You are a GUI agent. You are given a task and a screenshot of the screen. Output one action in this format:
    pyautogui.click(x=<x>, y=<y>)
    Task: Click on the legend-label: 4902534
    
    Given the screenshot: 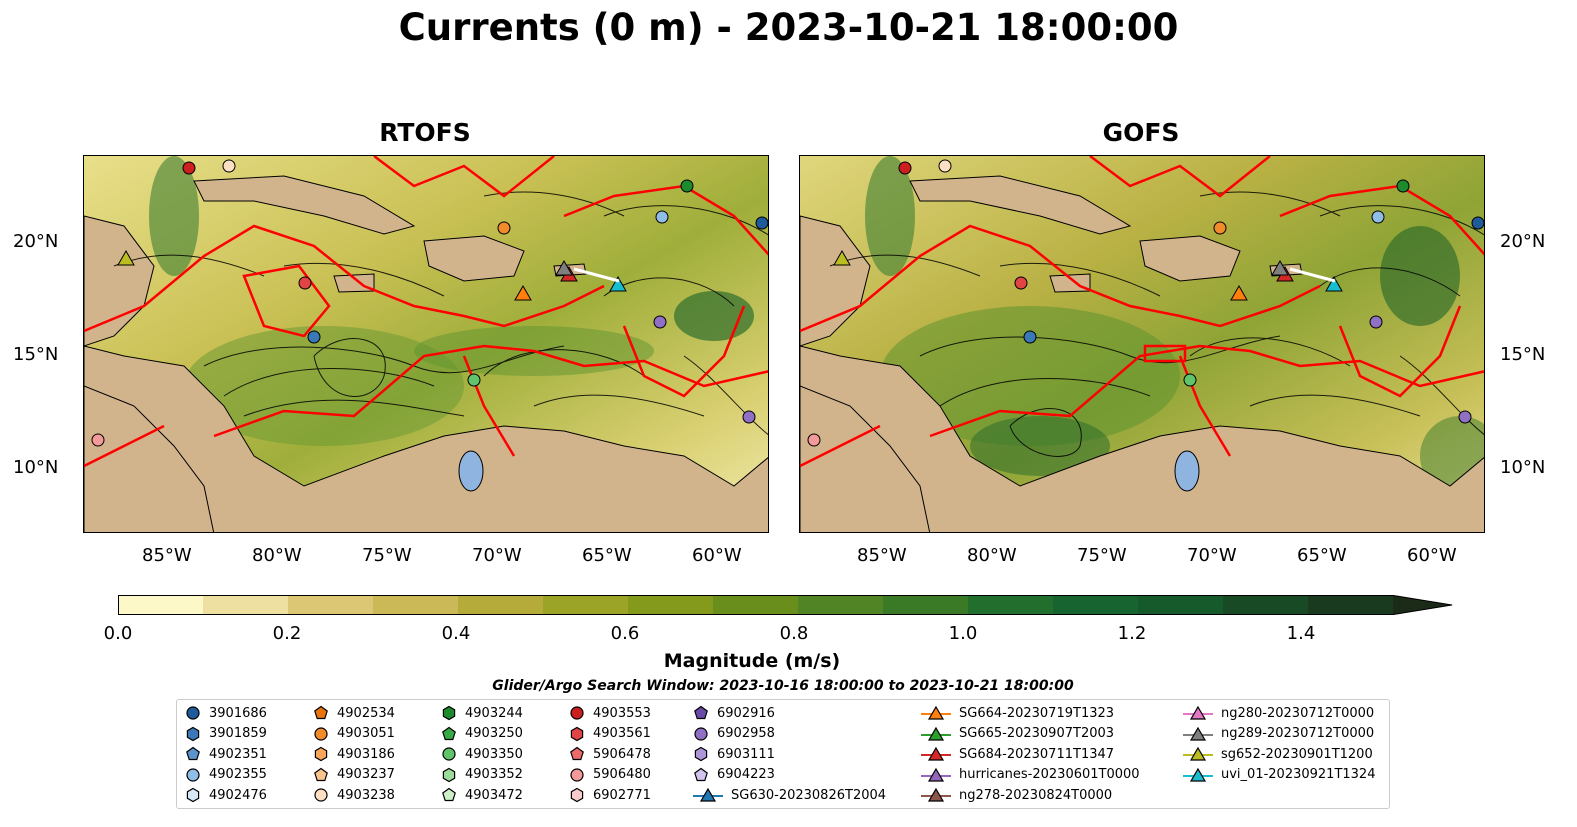 What is the action you would take?
    pyautogui.click(x=366, y=713)
    